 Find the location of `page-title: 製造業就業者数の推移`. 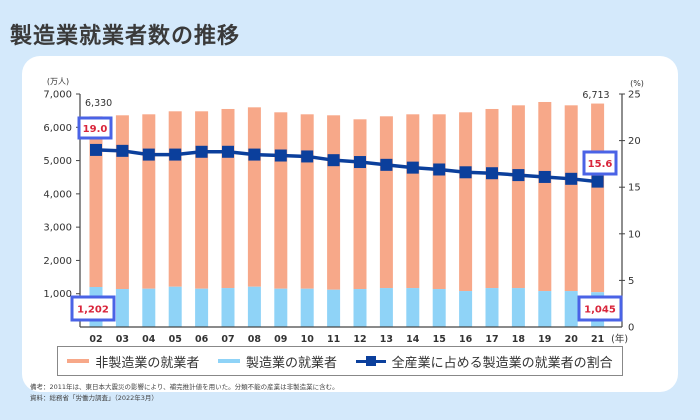

page-title: 製造業就業者数の推移 is located at coordinates (125, 36).